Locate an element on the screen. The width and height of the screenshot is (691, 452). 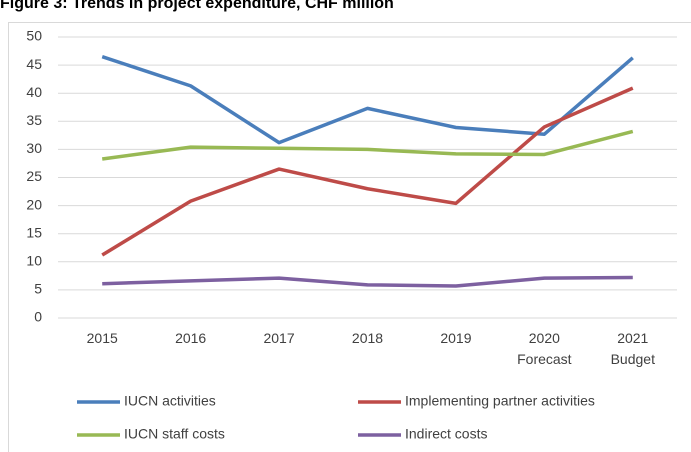
x-tick-label: 2016 is located at coordinates (191, 338).